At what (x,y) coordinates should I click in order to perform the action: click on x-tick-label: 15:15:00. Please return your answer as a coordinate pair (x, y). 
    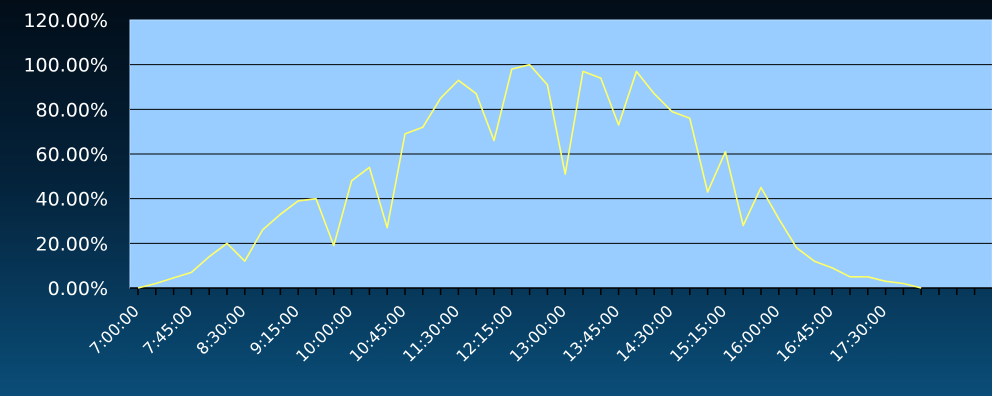
    Looking at the image, I should click on (698, 333).